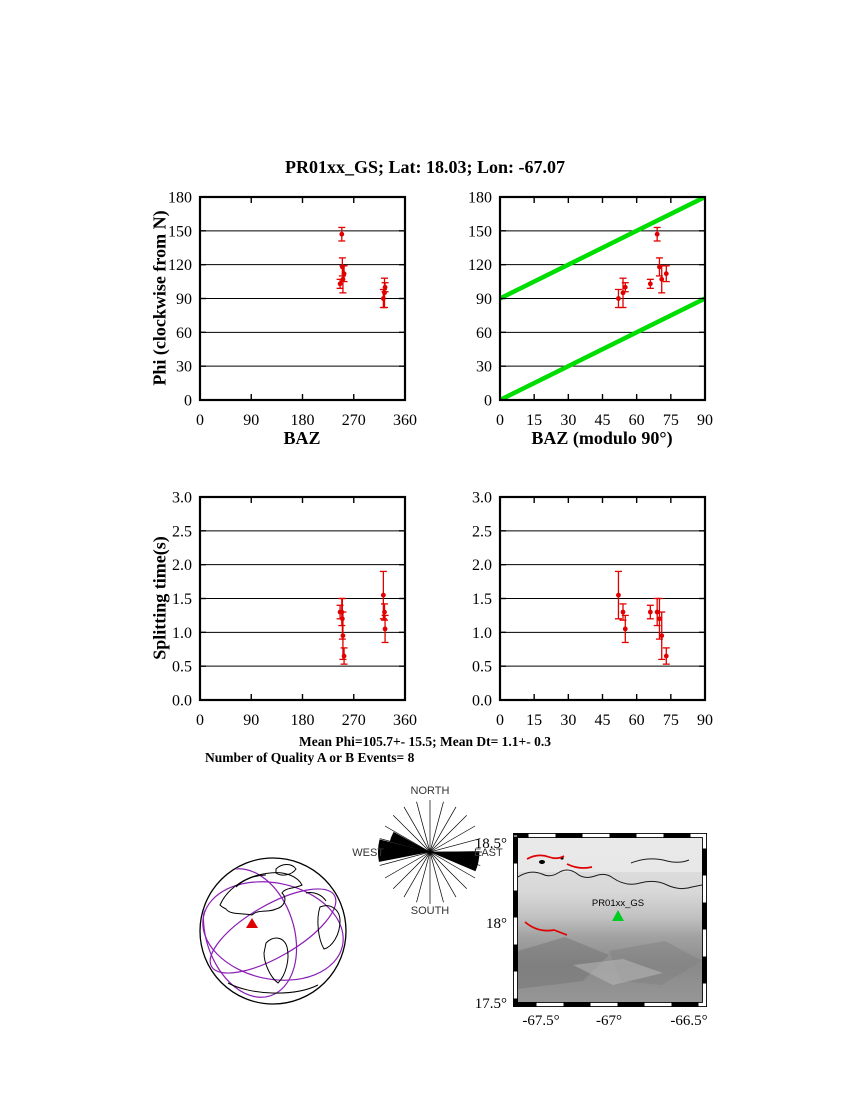 The height and width of the screenshot is (1100, 850). Describe the element at coordinates (558, 895) in the screenshot. I see `fault-lines` at that location.